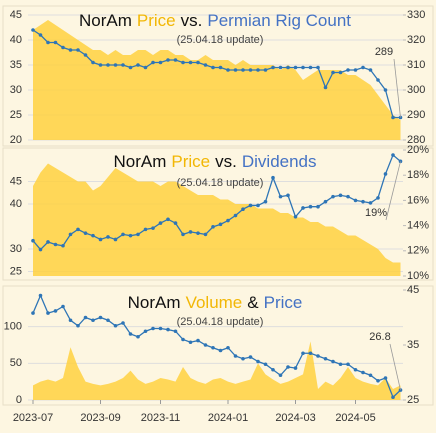  What do you see at coordinates (413, 345) in the screenshot?
I see `y2-tick-label: 35` at bounding box center [413, 345].